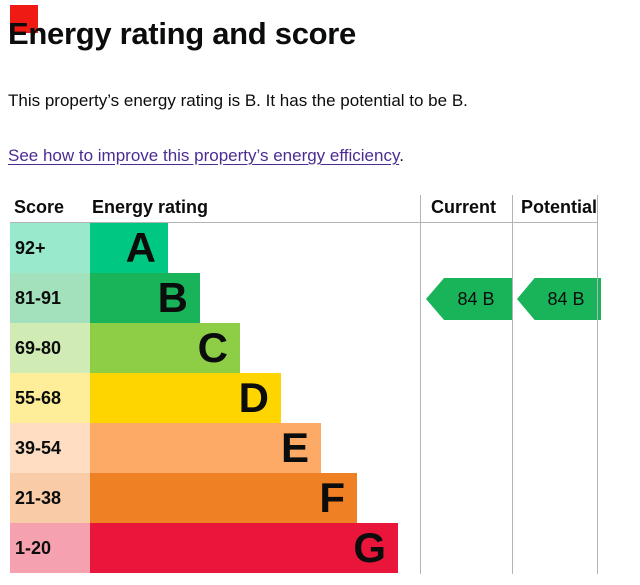  What do you see at coordinates (420, 384) in the screenshot?
I see `current-column-left-line` at bounding box center [420, 384].